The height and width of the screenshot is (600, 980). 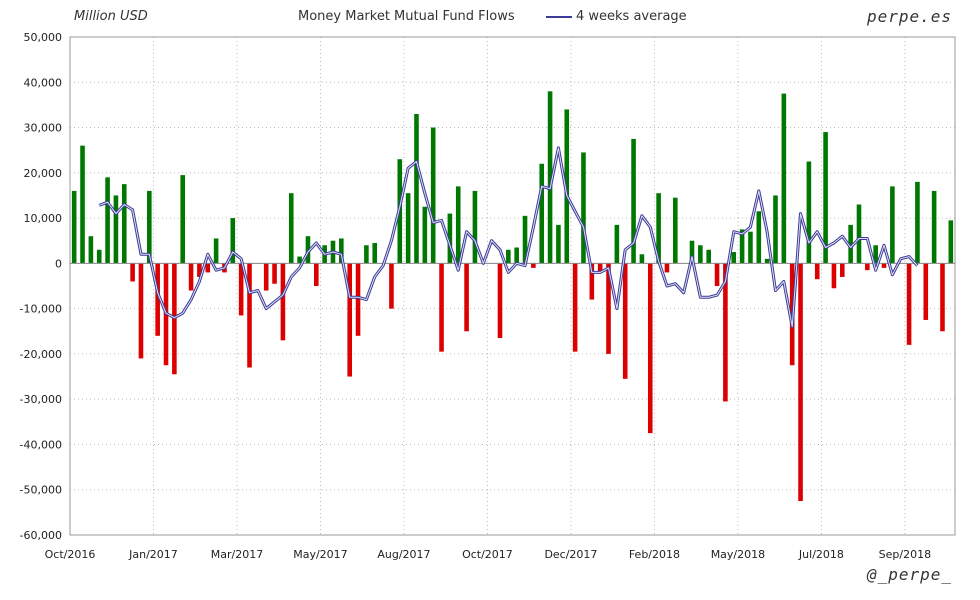 I want to click on x-tick-label: Jan/2017, so click(x=153, y=554).